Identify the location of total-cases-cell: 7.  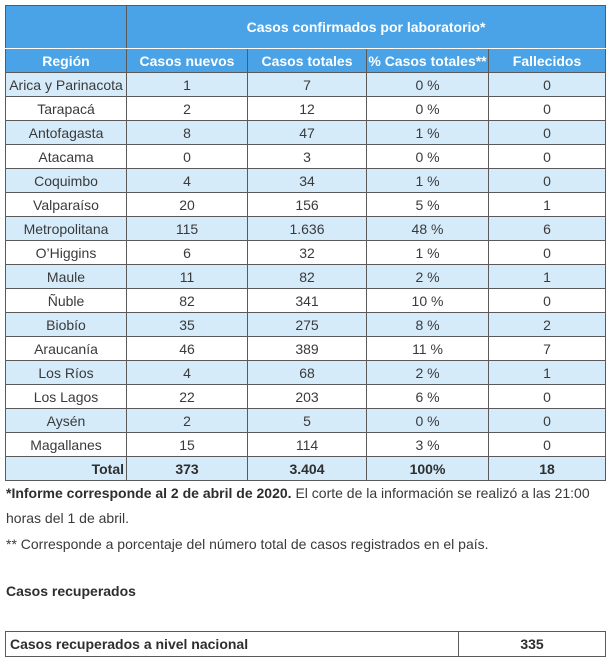
(307, 84).